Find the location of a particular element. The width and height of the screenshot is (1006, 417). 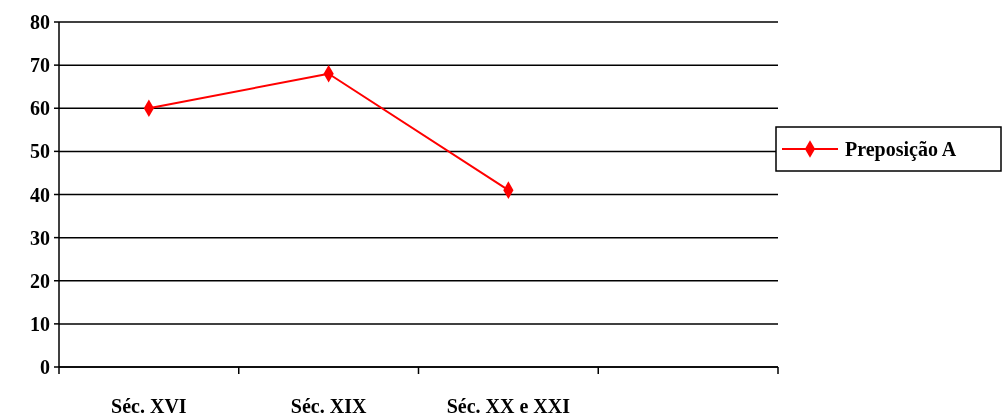

y-tick-label: 80 is located at coordinates (40, 22).